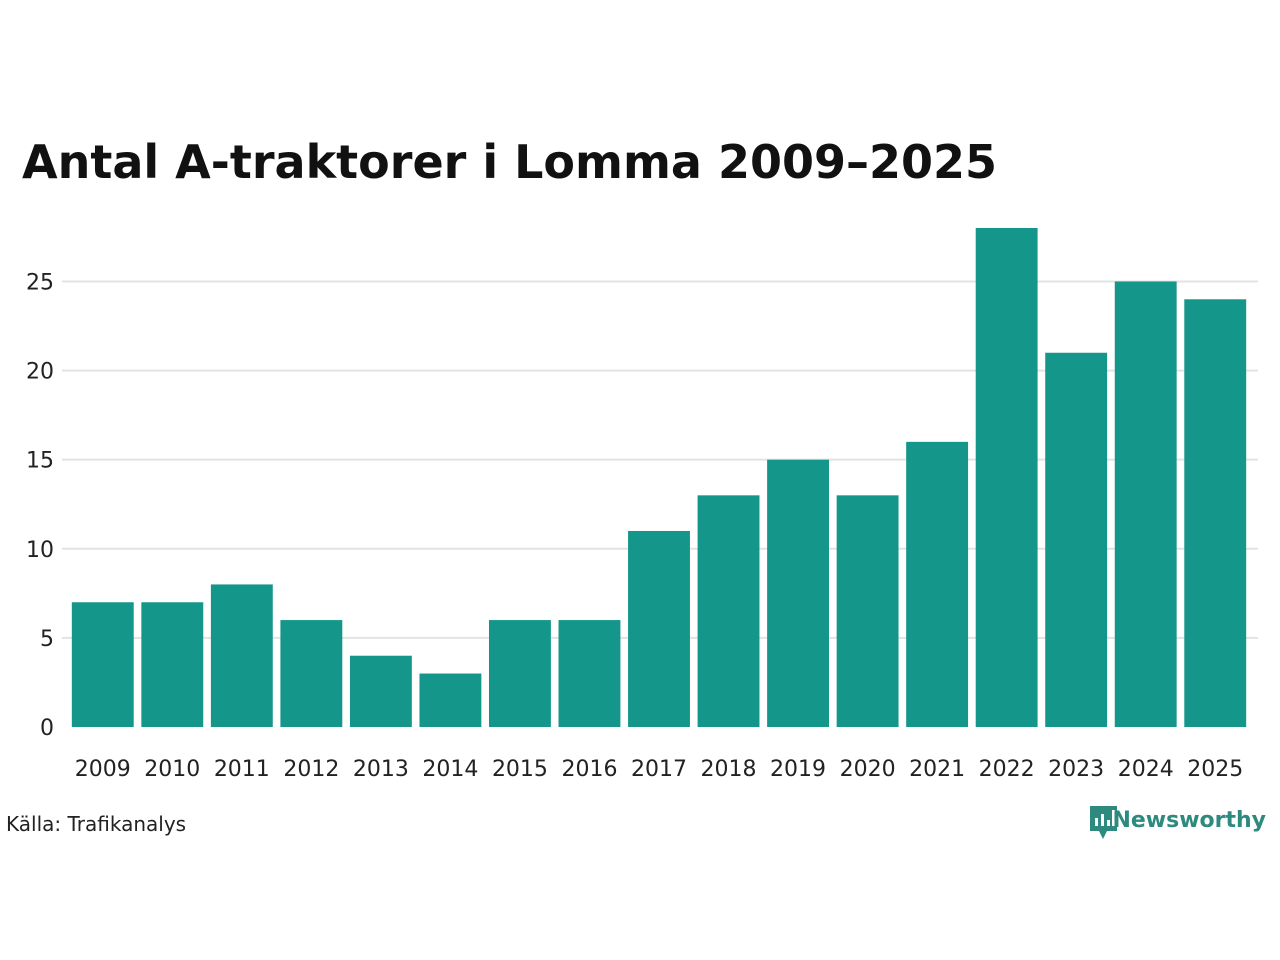 The image size is (1280, 960). Describe the element at coordinates (380, 691) in the screenshot. I see `bar-2013` at that location.